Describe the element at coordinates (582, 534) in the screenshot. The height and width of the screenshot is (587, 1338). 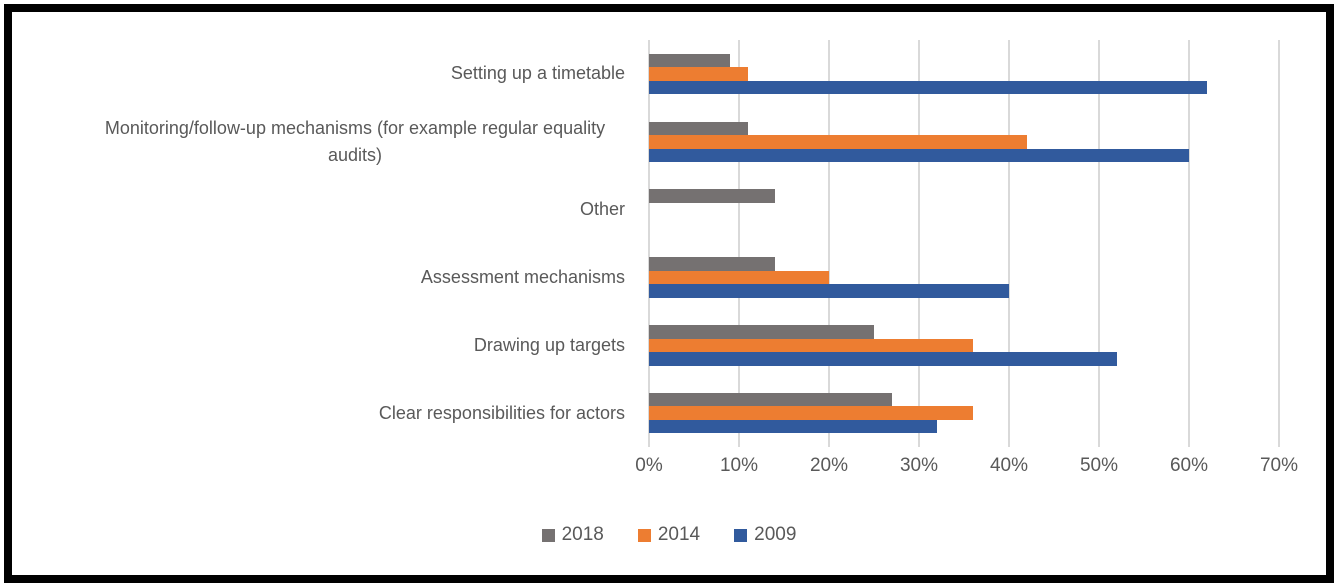
I see `legend-label: 2018` at that location.